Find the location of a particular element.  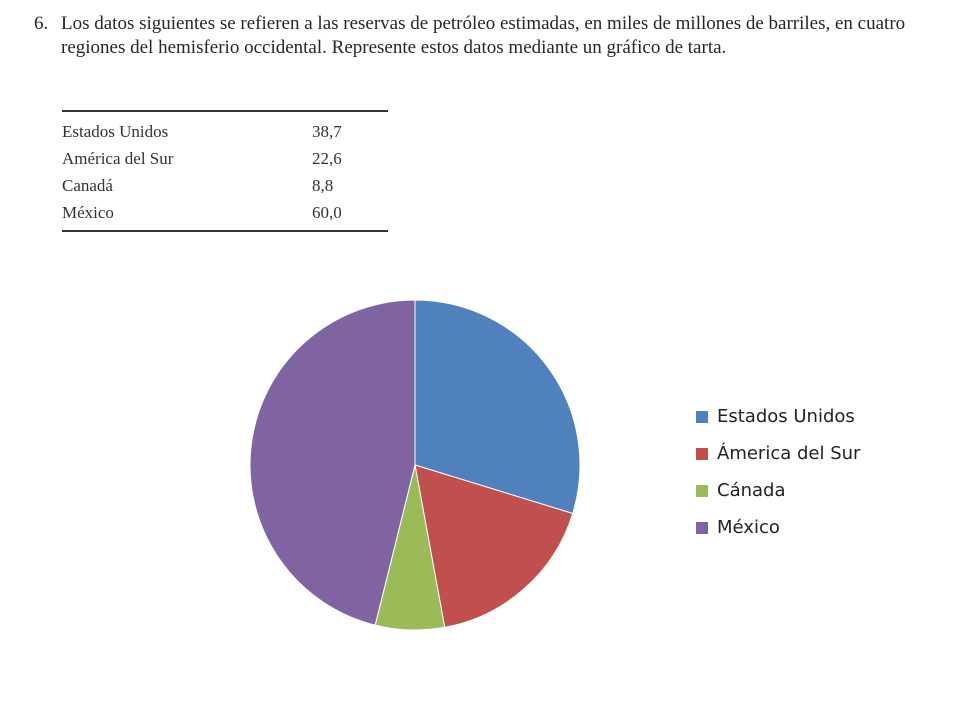

table-row: Canadá 8,8 is located at coordinates (225, 185).